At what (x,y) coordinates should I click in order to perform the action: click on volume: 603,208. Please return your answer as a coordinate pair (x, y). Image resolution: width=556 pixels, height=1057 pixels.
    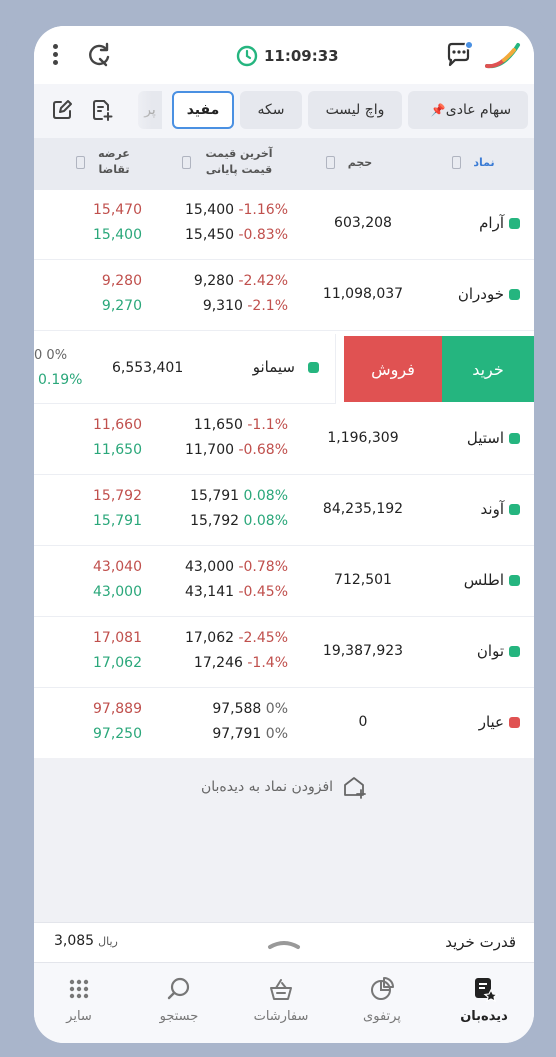
    Looking at the image, I should click on (363, 223).